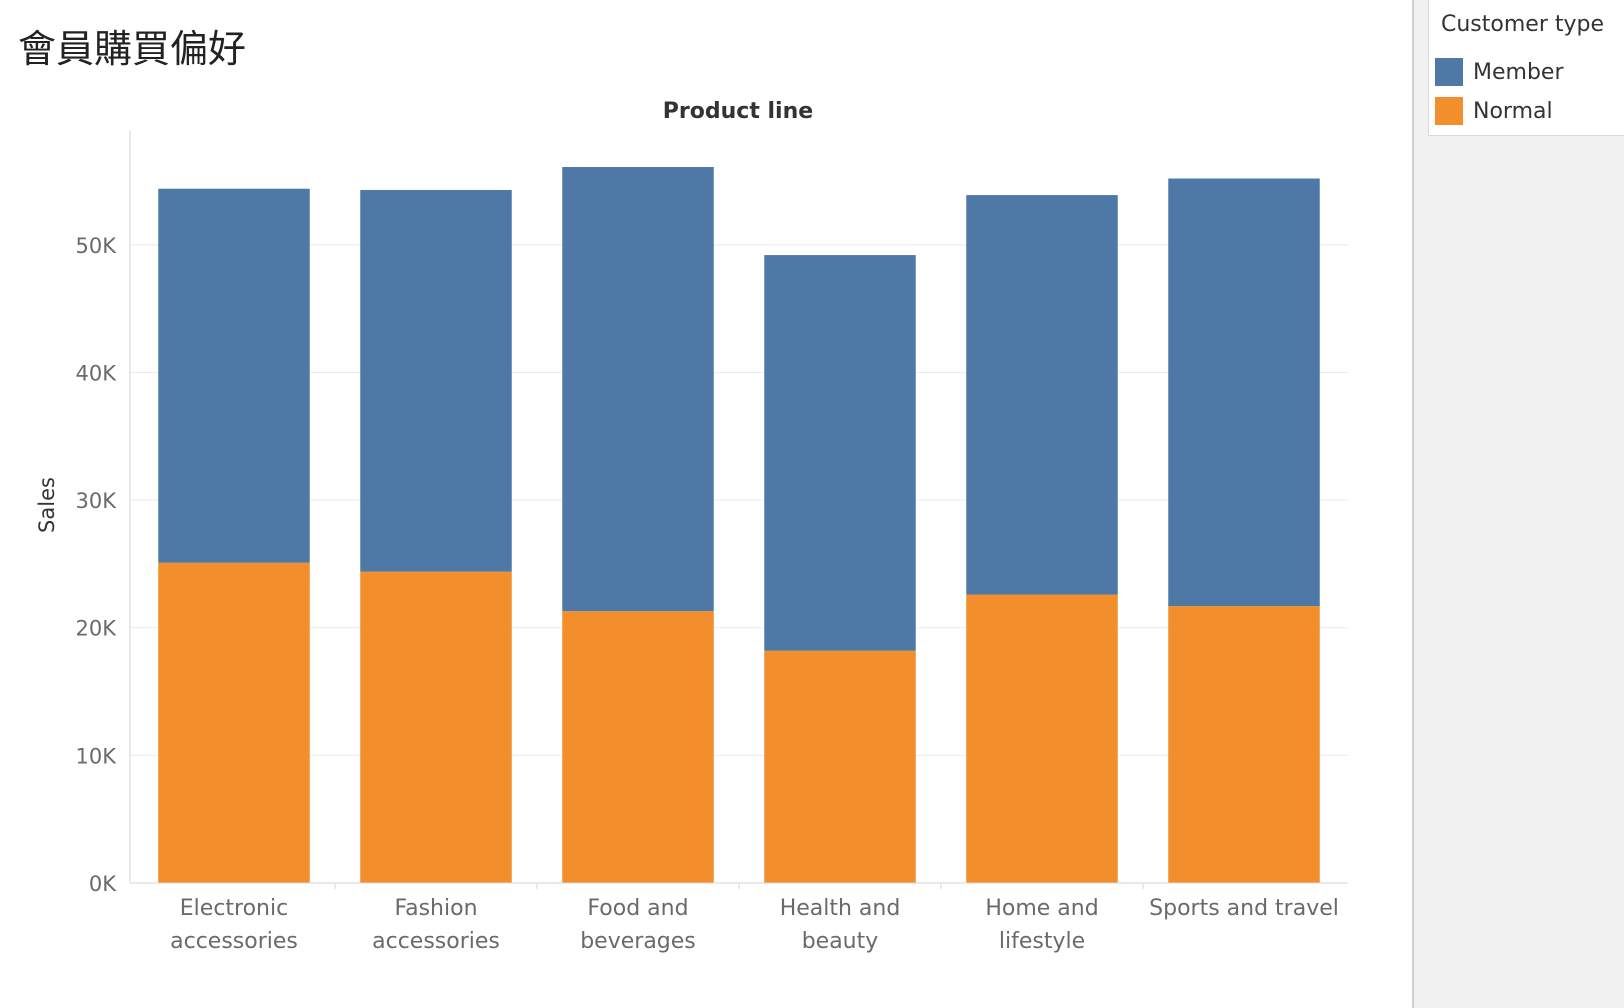  Describe the element at coordinates (840, 941) in the screenshot. I see `x-category-label: beauty` at that location.